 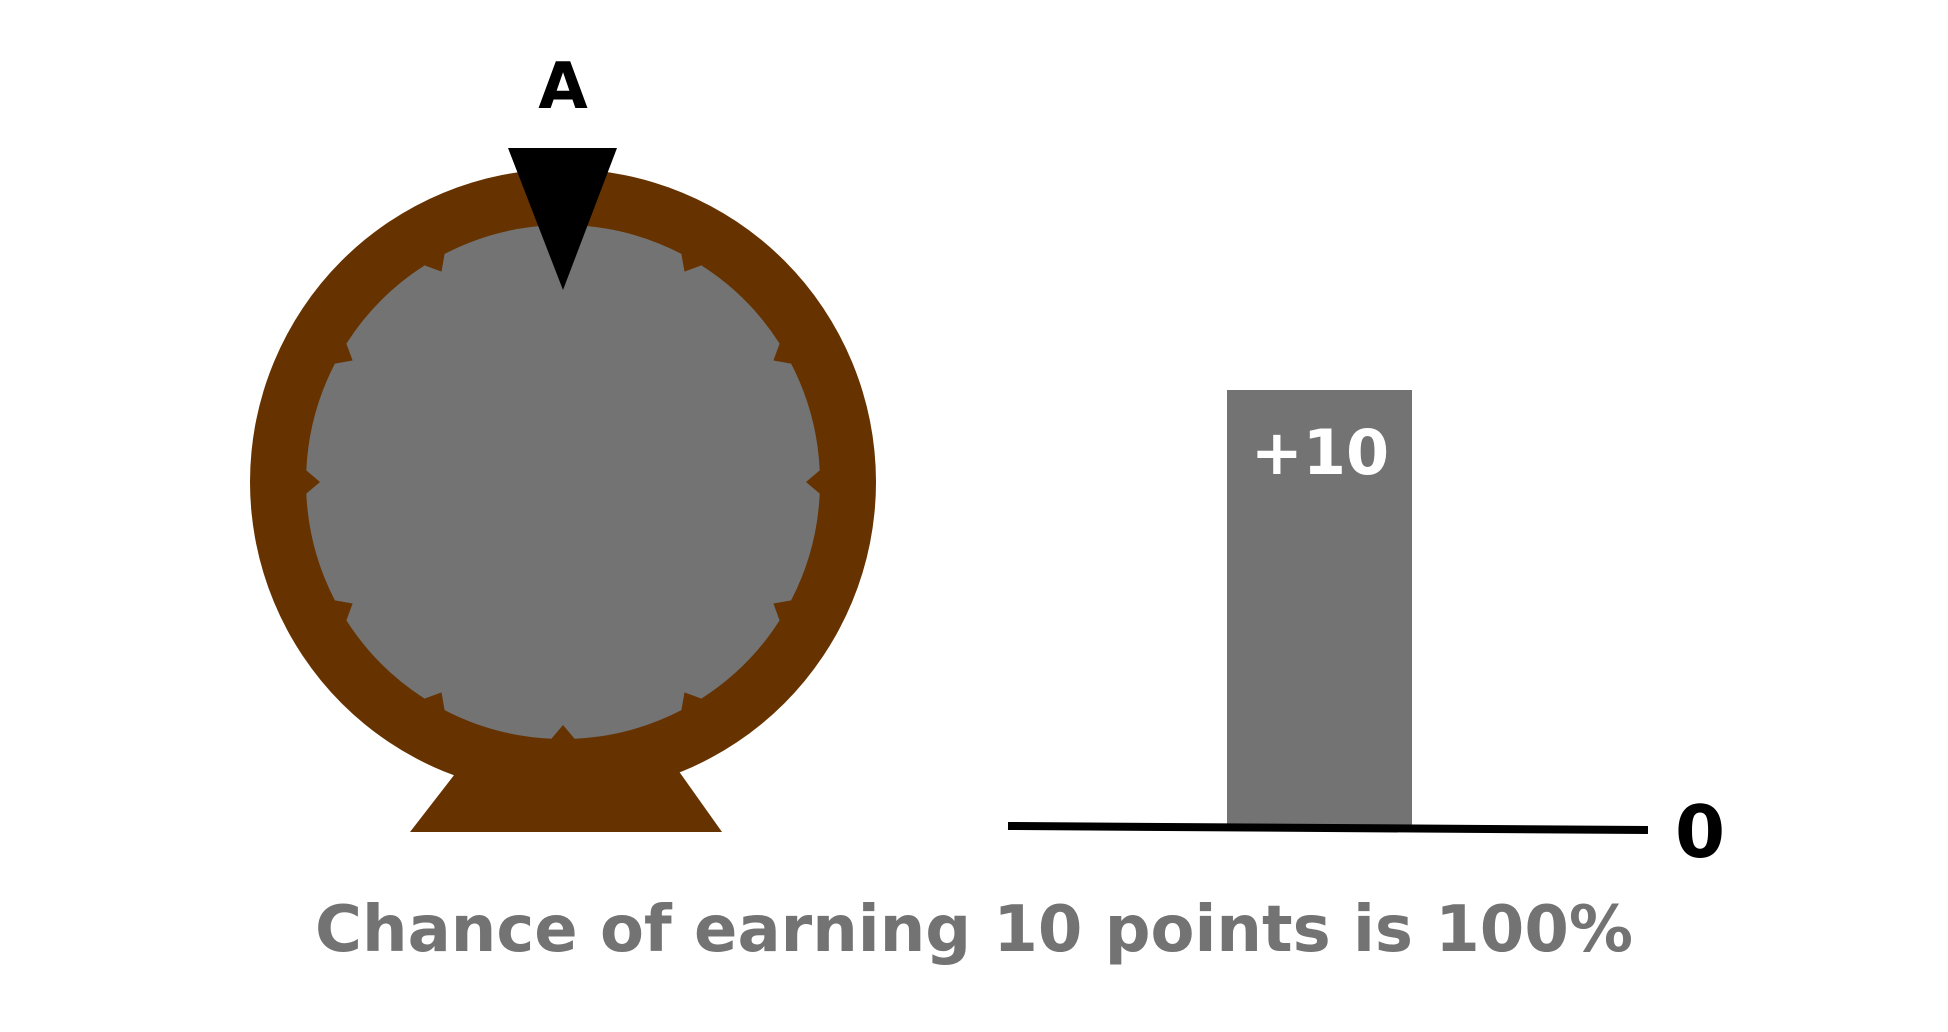 I want to click on baseline, so click(x=1328, y=828).